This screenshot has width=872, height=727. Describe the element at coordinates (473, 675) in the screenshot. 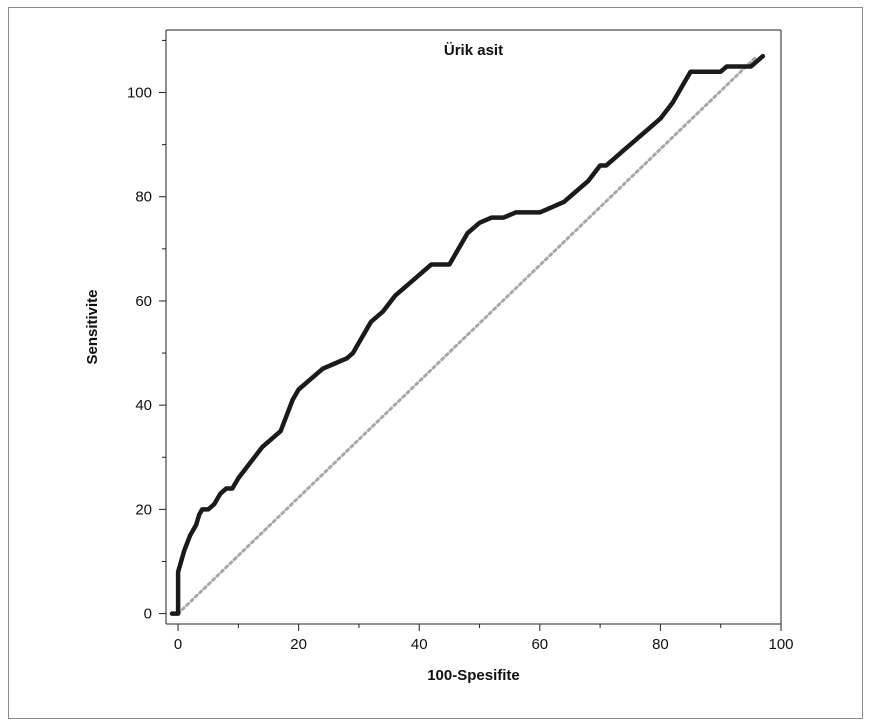

I see `x-axis-title: 100-Spesifite` at that location.